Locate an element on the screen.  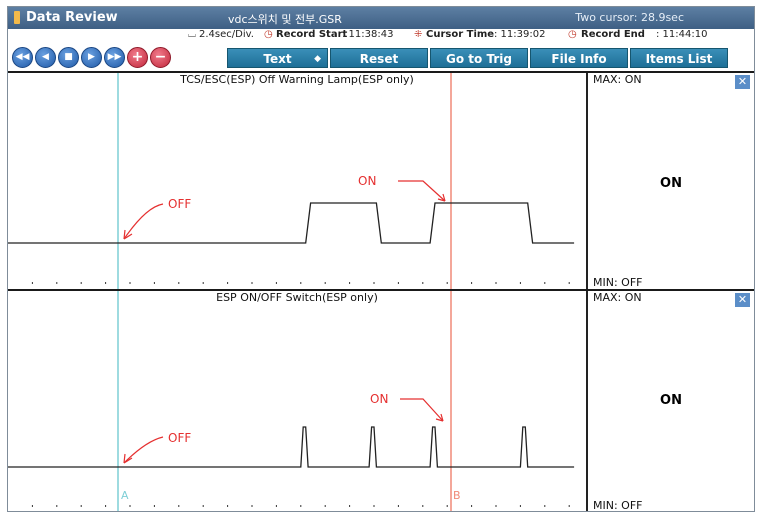
stop-icon: ■ is located at coordinates (68, 57).